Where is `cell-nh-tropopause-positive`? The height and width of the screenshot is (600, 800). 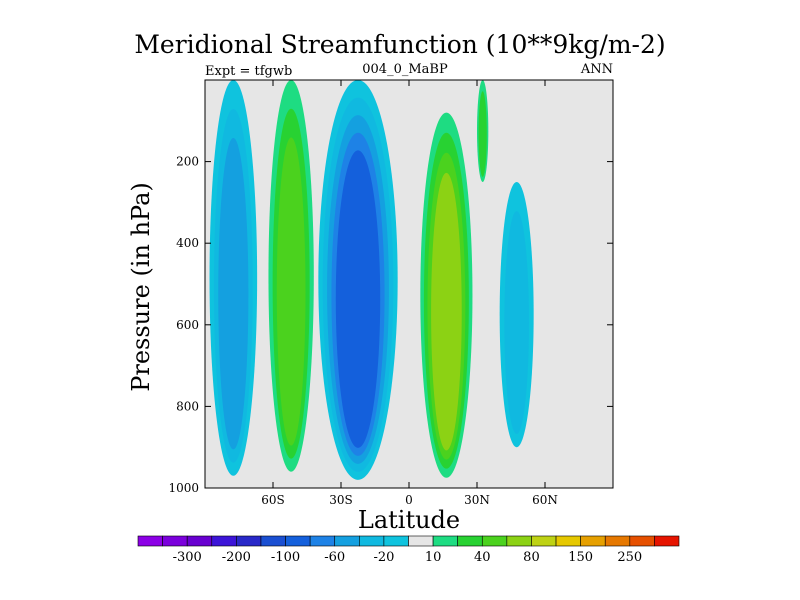 cell-nh-tropopause-positive is located at coordinates (483, 131).